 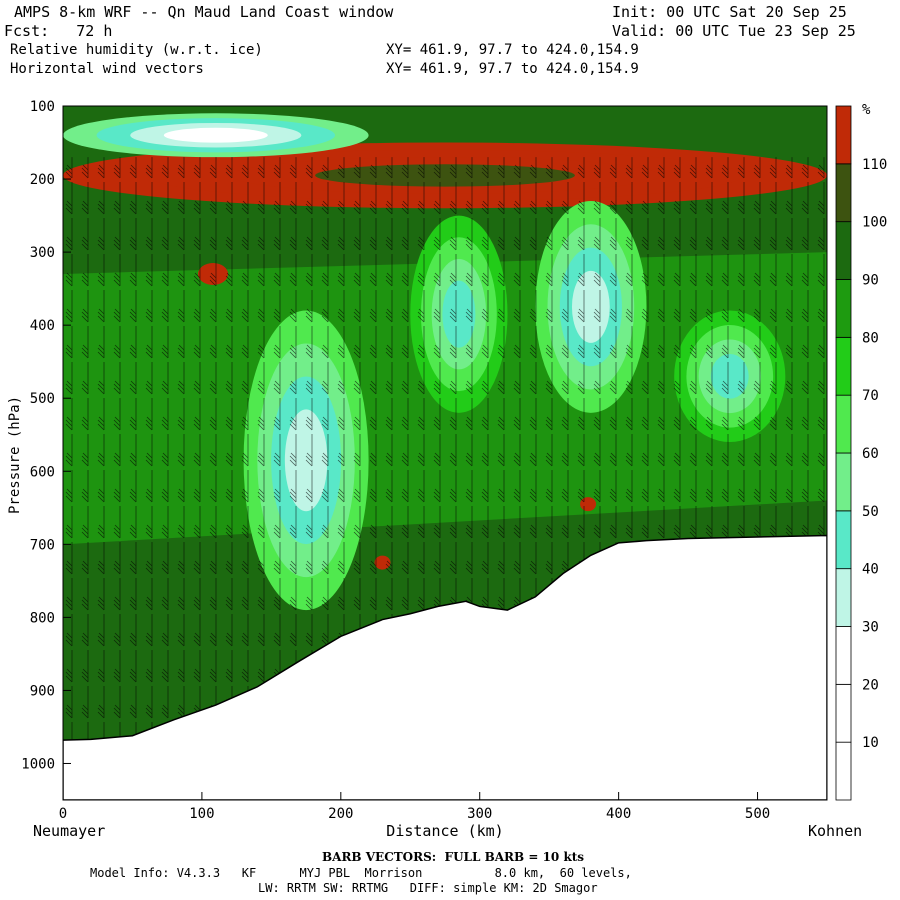 What do you see at coordinates (618, 814) in the screenshot?
I see `x-tick-label-400: 400` at bounding box center [618, 814].